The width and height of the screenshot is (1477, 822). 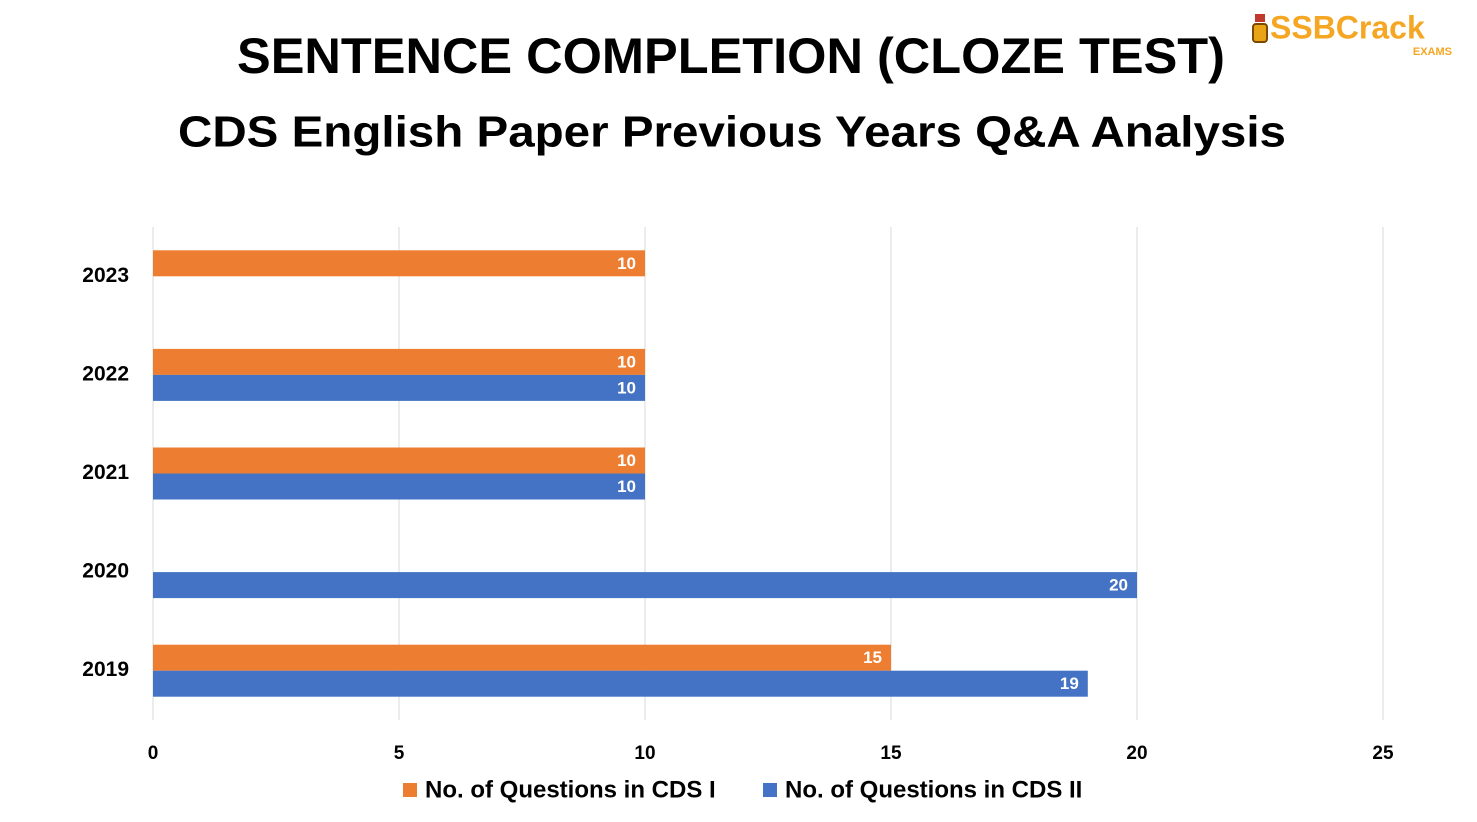 What do you see at coordinates (105, 373) in the screenshot?
I see `y-tick-label: 2022` at bounding box center [105, 373].